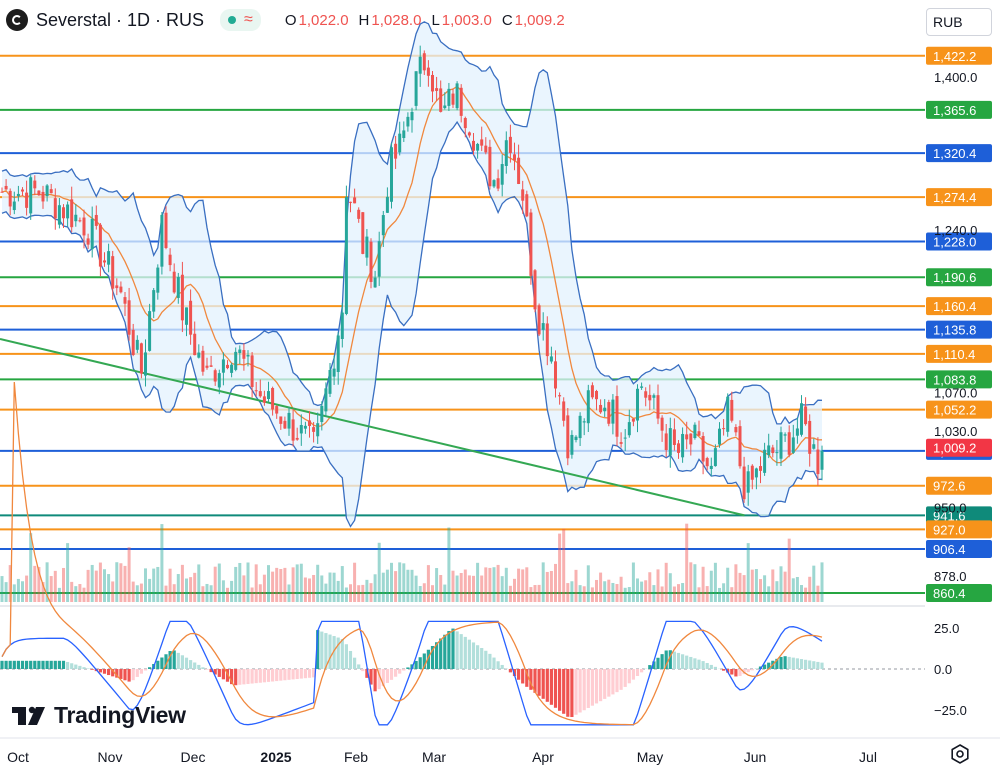 This screenshot has height=776, width=1000. Describe the element at coordinates (954, 241) in the screenshot. I see `level-label: 1,228.0` at that location.